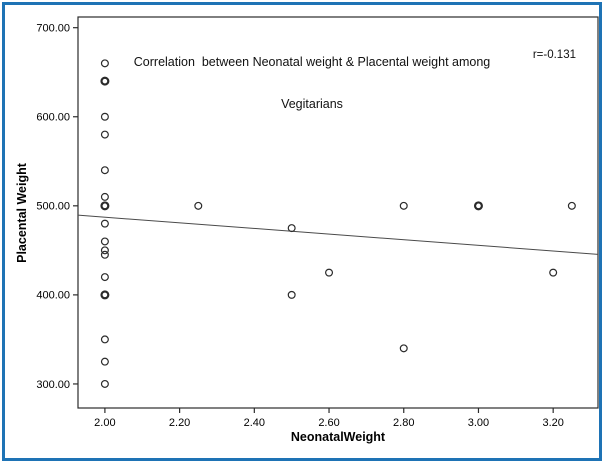  What do you see at coordinates (53, 296) in the screenshot?
I see `y-tick-label: 400.00` at bounding box center [53, 296].